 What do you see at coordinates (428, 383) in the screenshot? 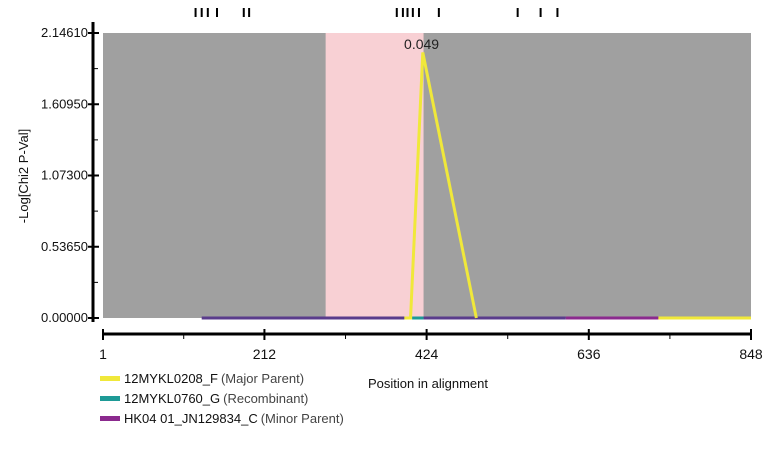
I see `x-axis-title: Position in alignment` at bounding box center [428, 383].